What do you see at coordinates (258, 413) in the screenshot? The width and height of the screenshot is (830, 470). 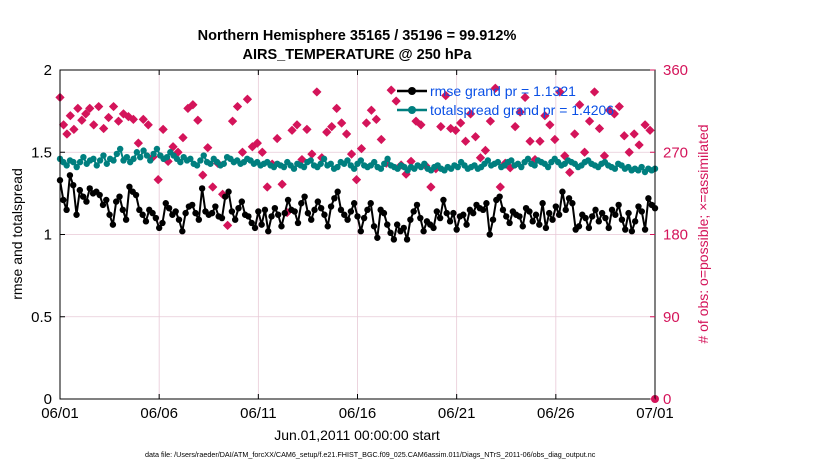 I see `x-tick-label: 06/11` at bounding box center [258, 413].